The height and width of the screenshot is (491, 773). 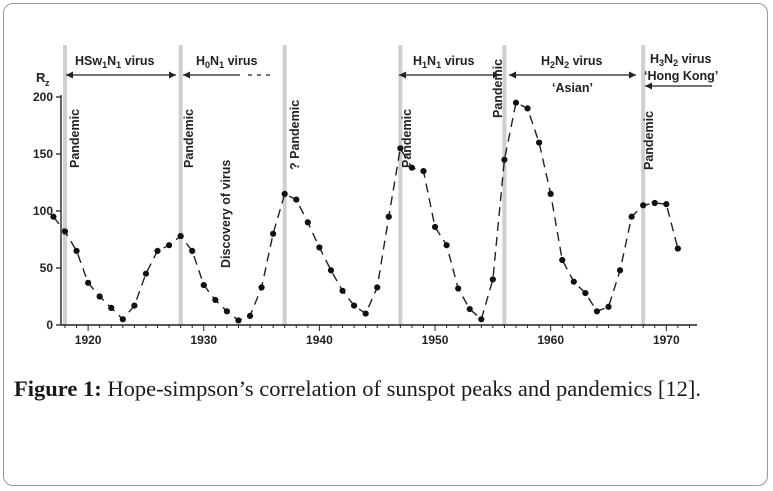 I want to click on virus-label-3: H2N2 virus, so click(x=571, y=62).